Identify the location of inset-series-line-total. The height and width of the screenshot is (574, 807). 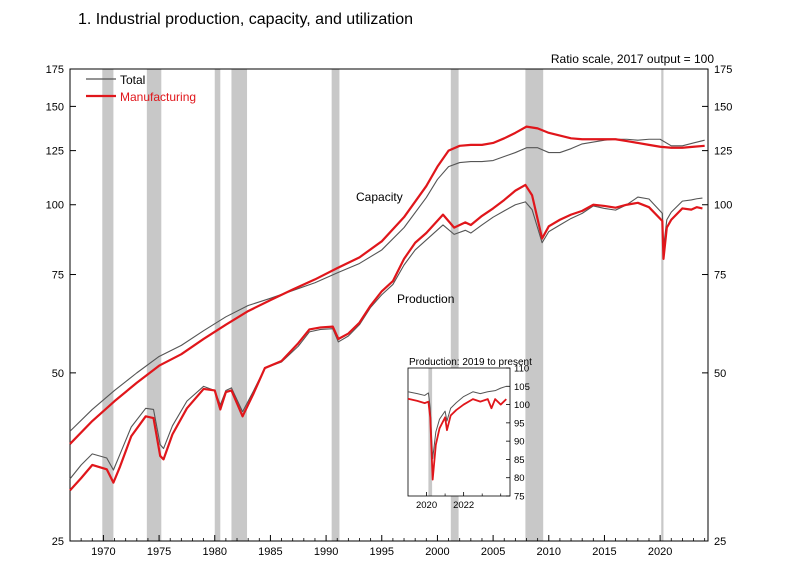
(457, 422).